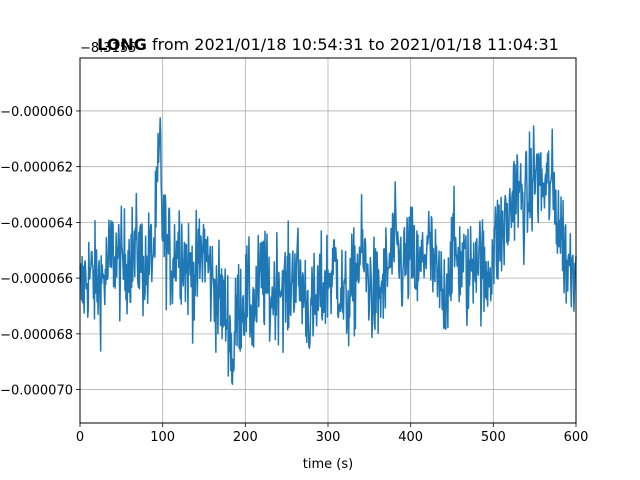 The height and width of the screenshot is (480, 640). Describe the element at coordinates (108, 48) in the screenshot. I see `y-axis-offset-label: −8.3155` at that location.